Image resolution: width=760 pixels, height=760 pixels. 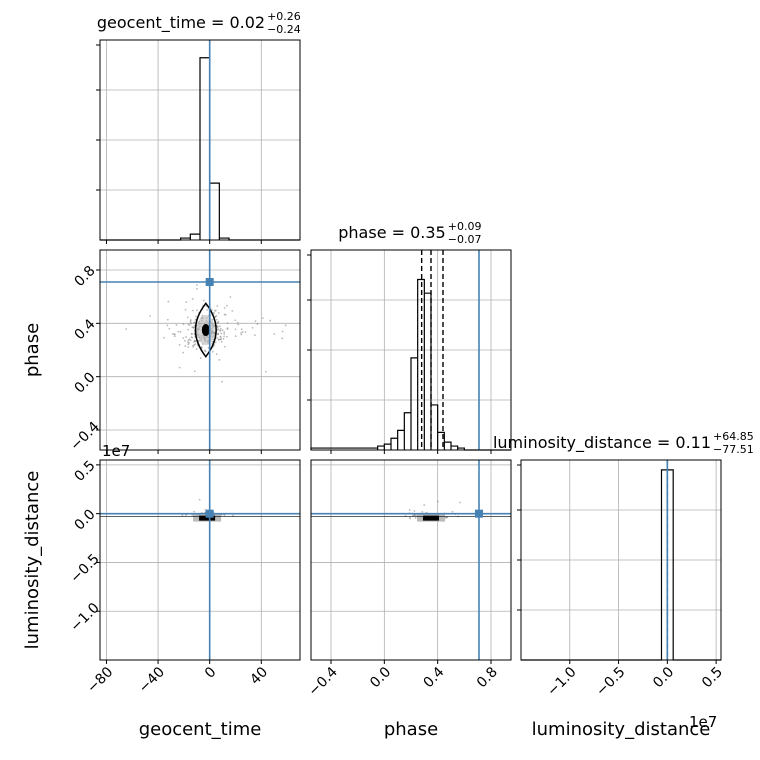 I want to click on x-tick-label: 0, so click(x=211, y=673).